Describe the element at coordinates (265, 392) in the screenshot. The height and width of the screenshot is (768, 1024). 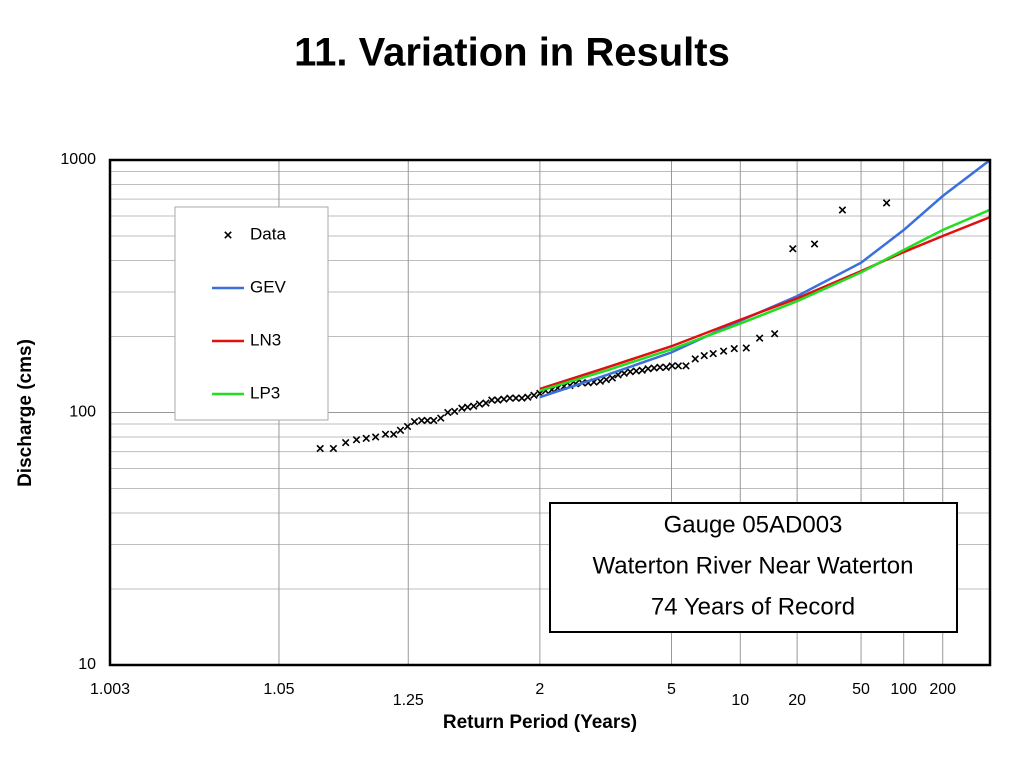
I see `legend-label: LP3` at that location.